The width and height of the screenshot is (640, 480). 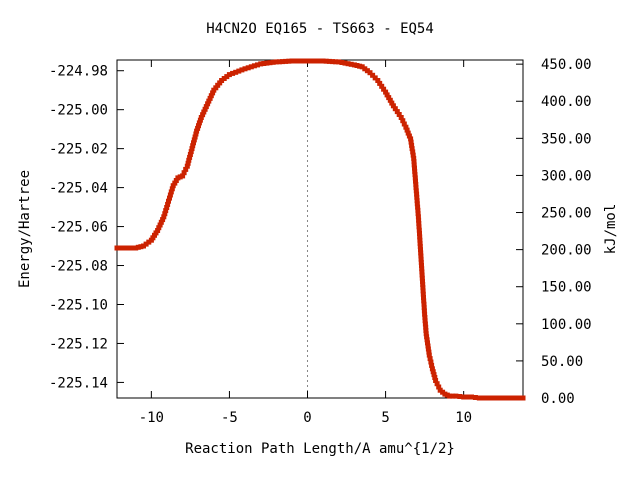 I want to click on y-tick-label: -225.06, so click(x=78, y=228).